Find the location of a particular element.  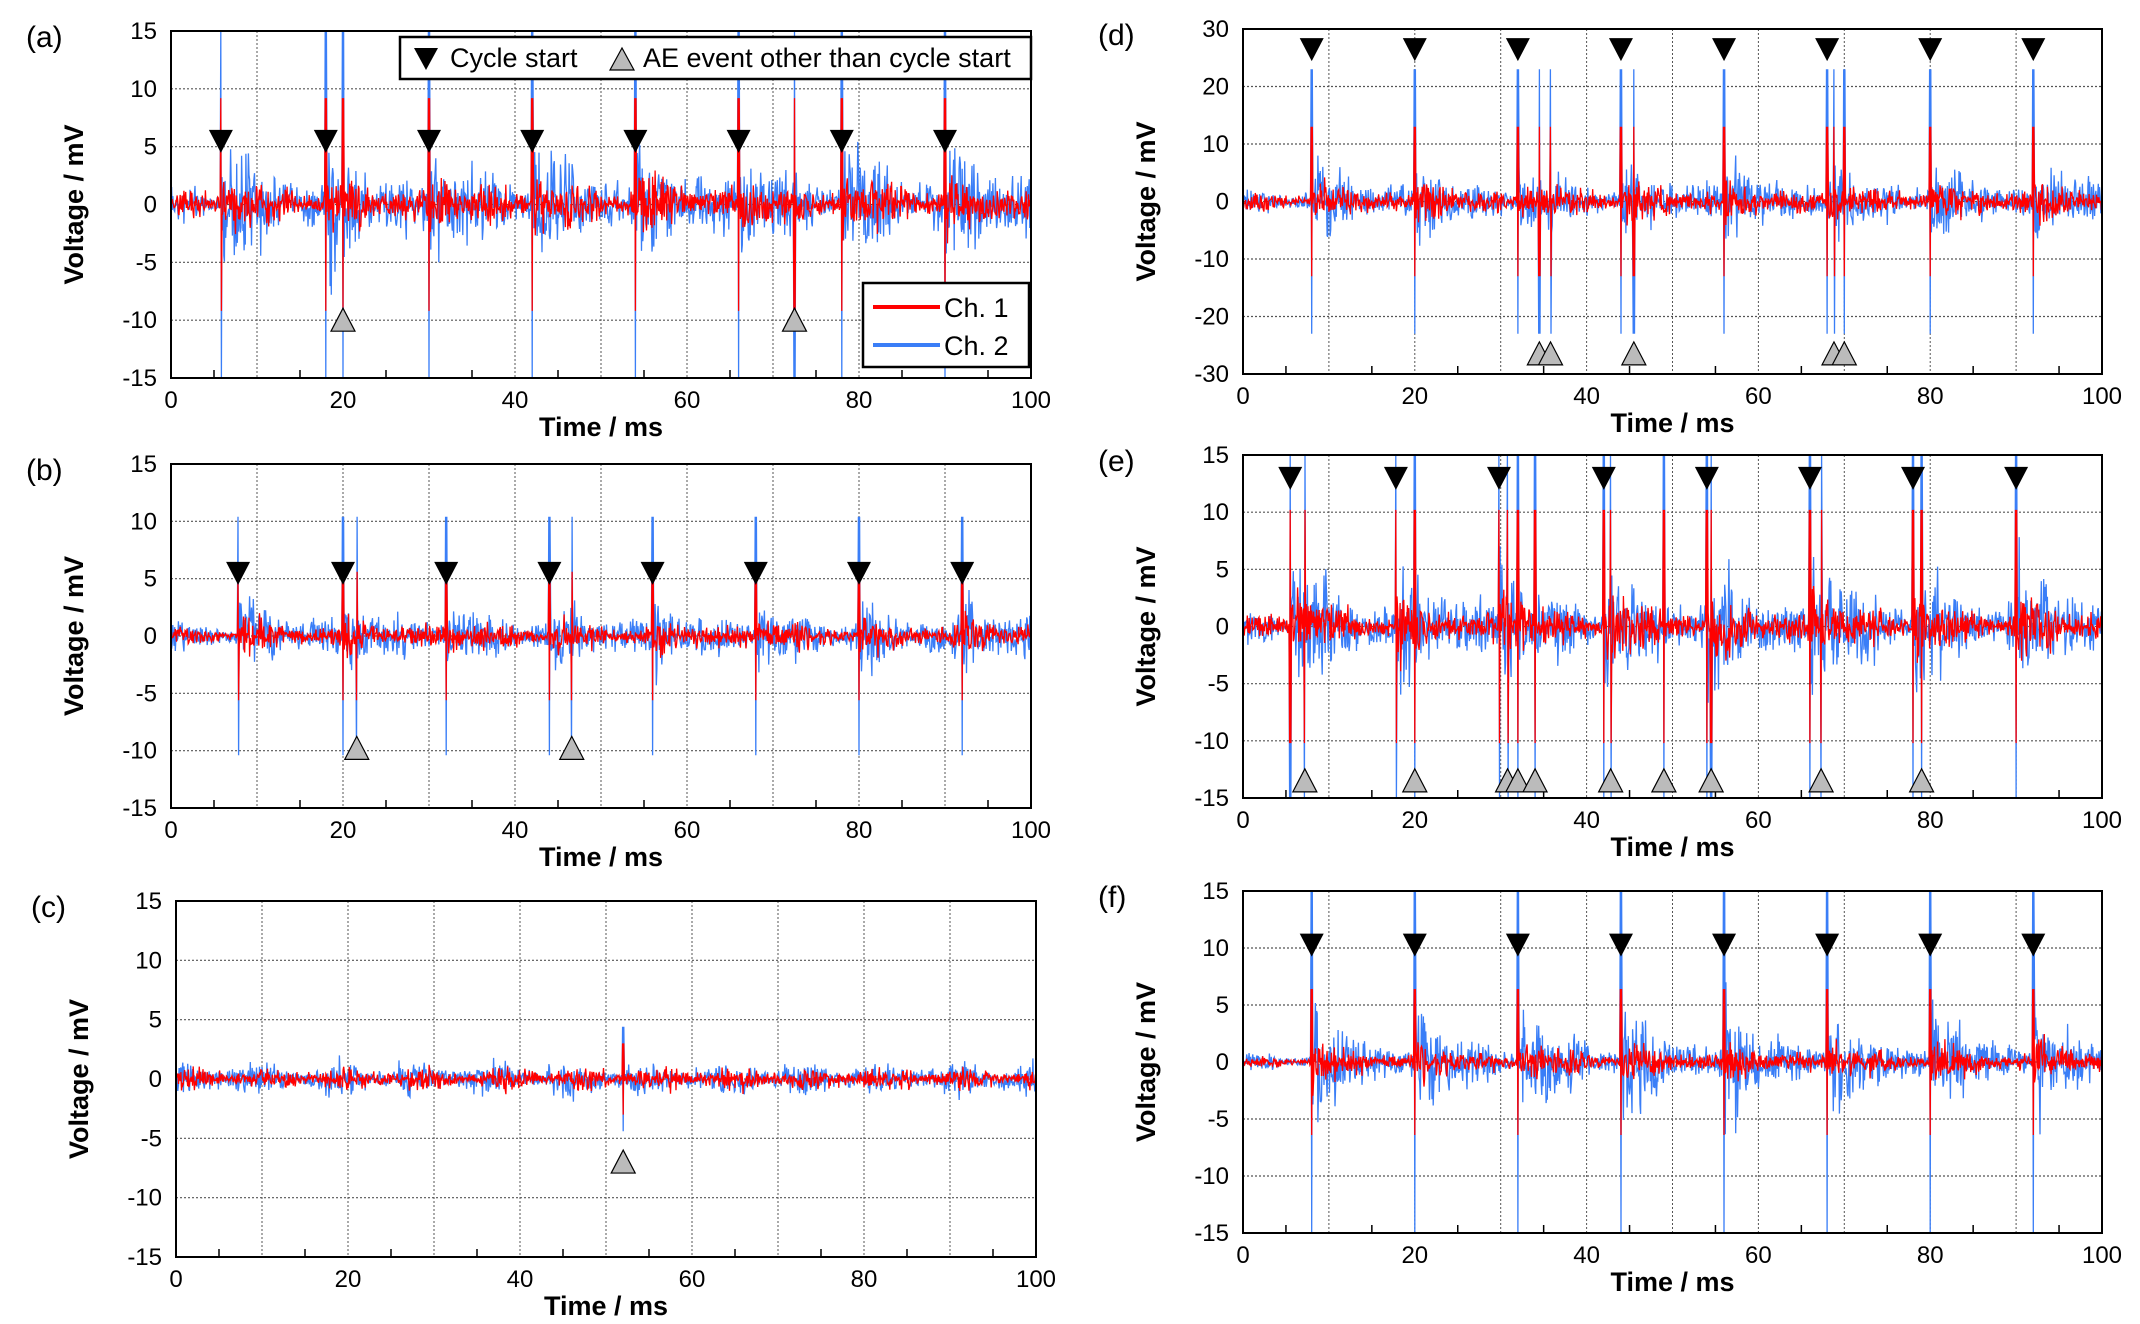

panel-label: (e) is located at coordinates (1116, 461).